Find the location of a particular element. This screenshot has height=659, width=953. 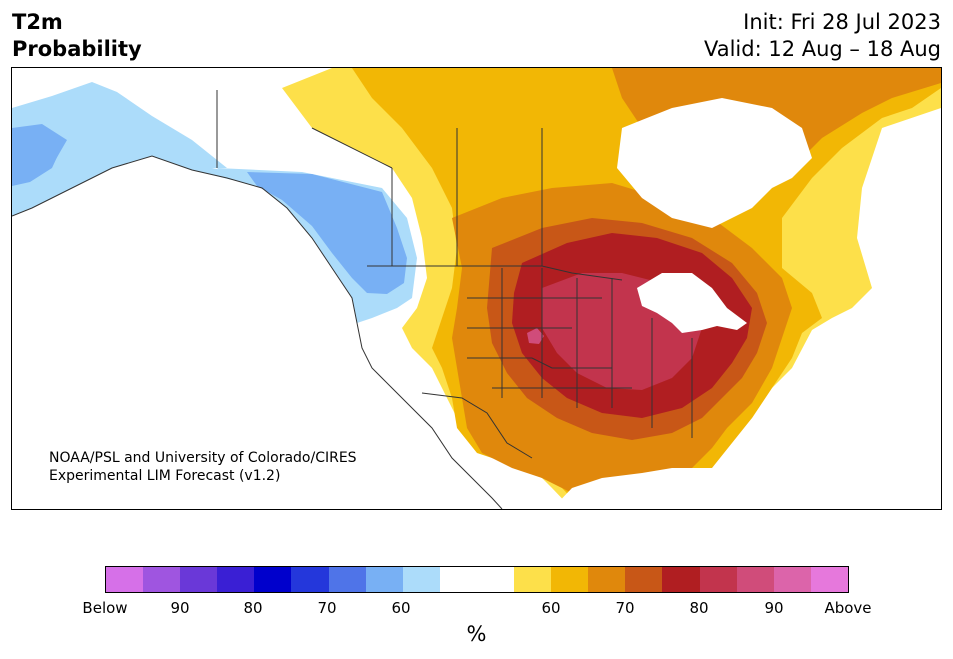

colorbar-tick-label: Below is located at coordinates (105, 608).